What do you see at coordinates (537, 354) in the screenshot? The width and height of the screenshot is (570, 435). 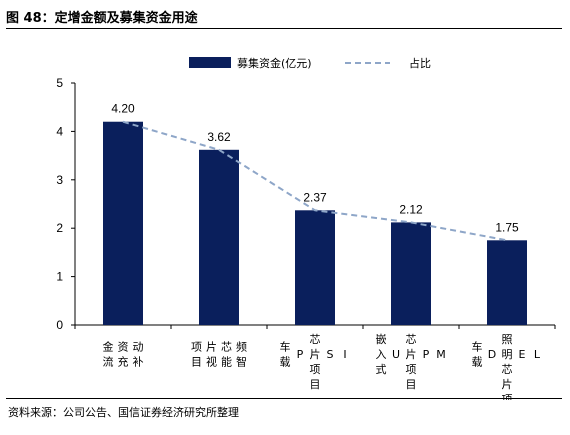 I see `x-category-label-char: L` at bounding box center [537, 354].